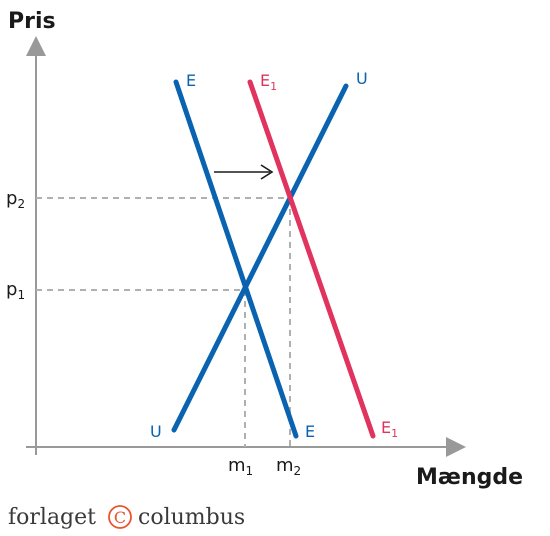  Describe the element at coordinates (268, 82) in the screenshot. I see `label-demand-shift-top: E1` at that location.